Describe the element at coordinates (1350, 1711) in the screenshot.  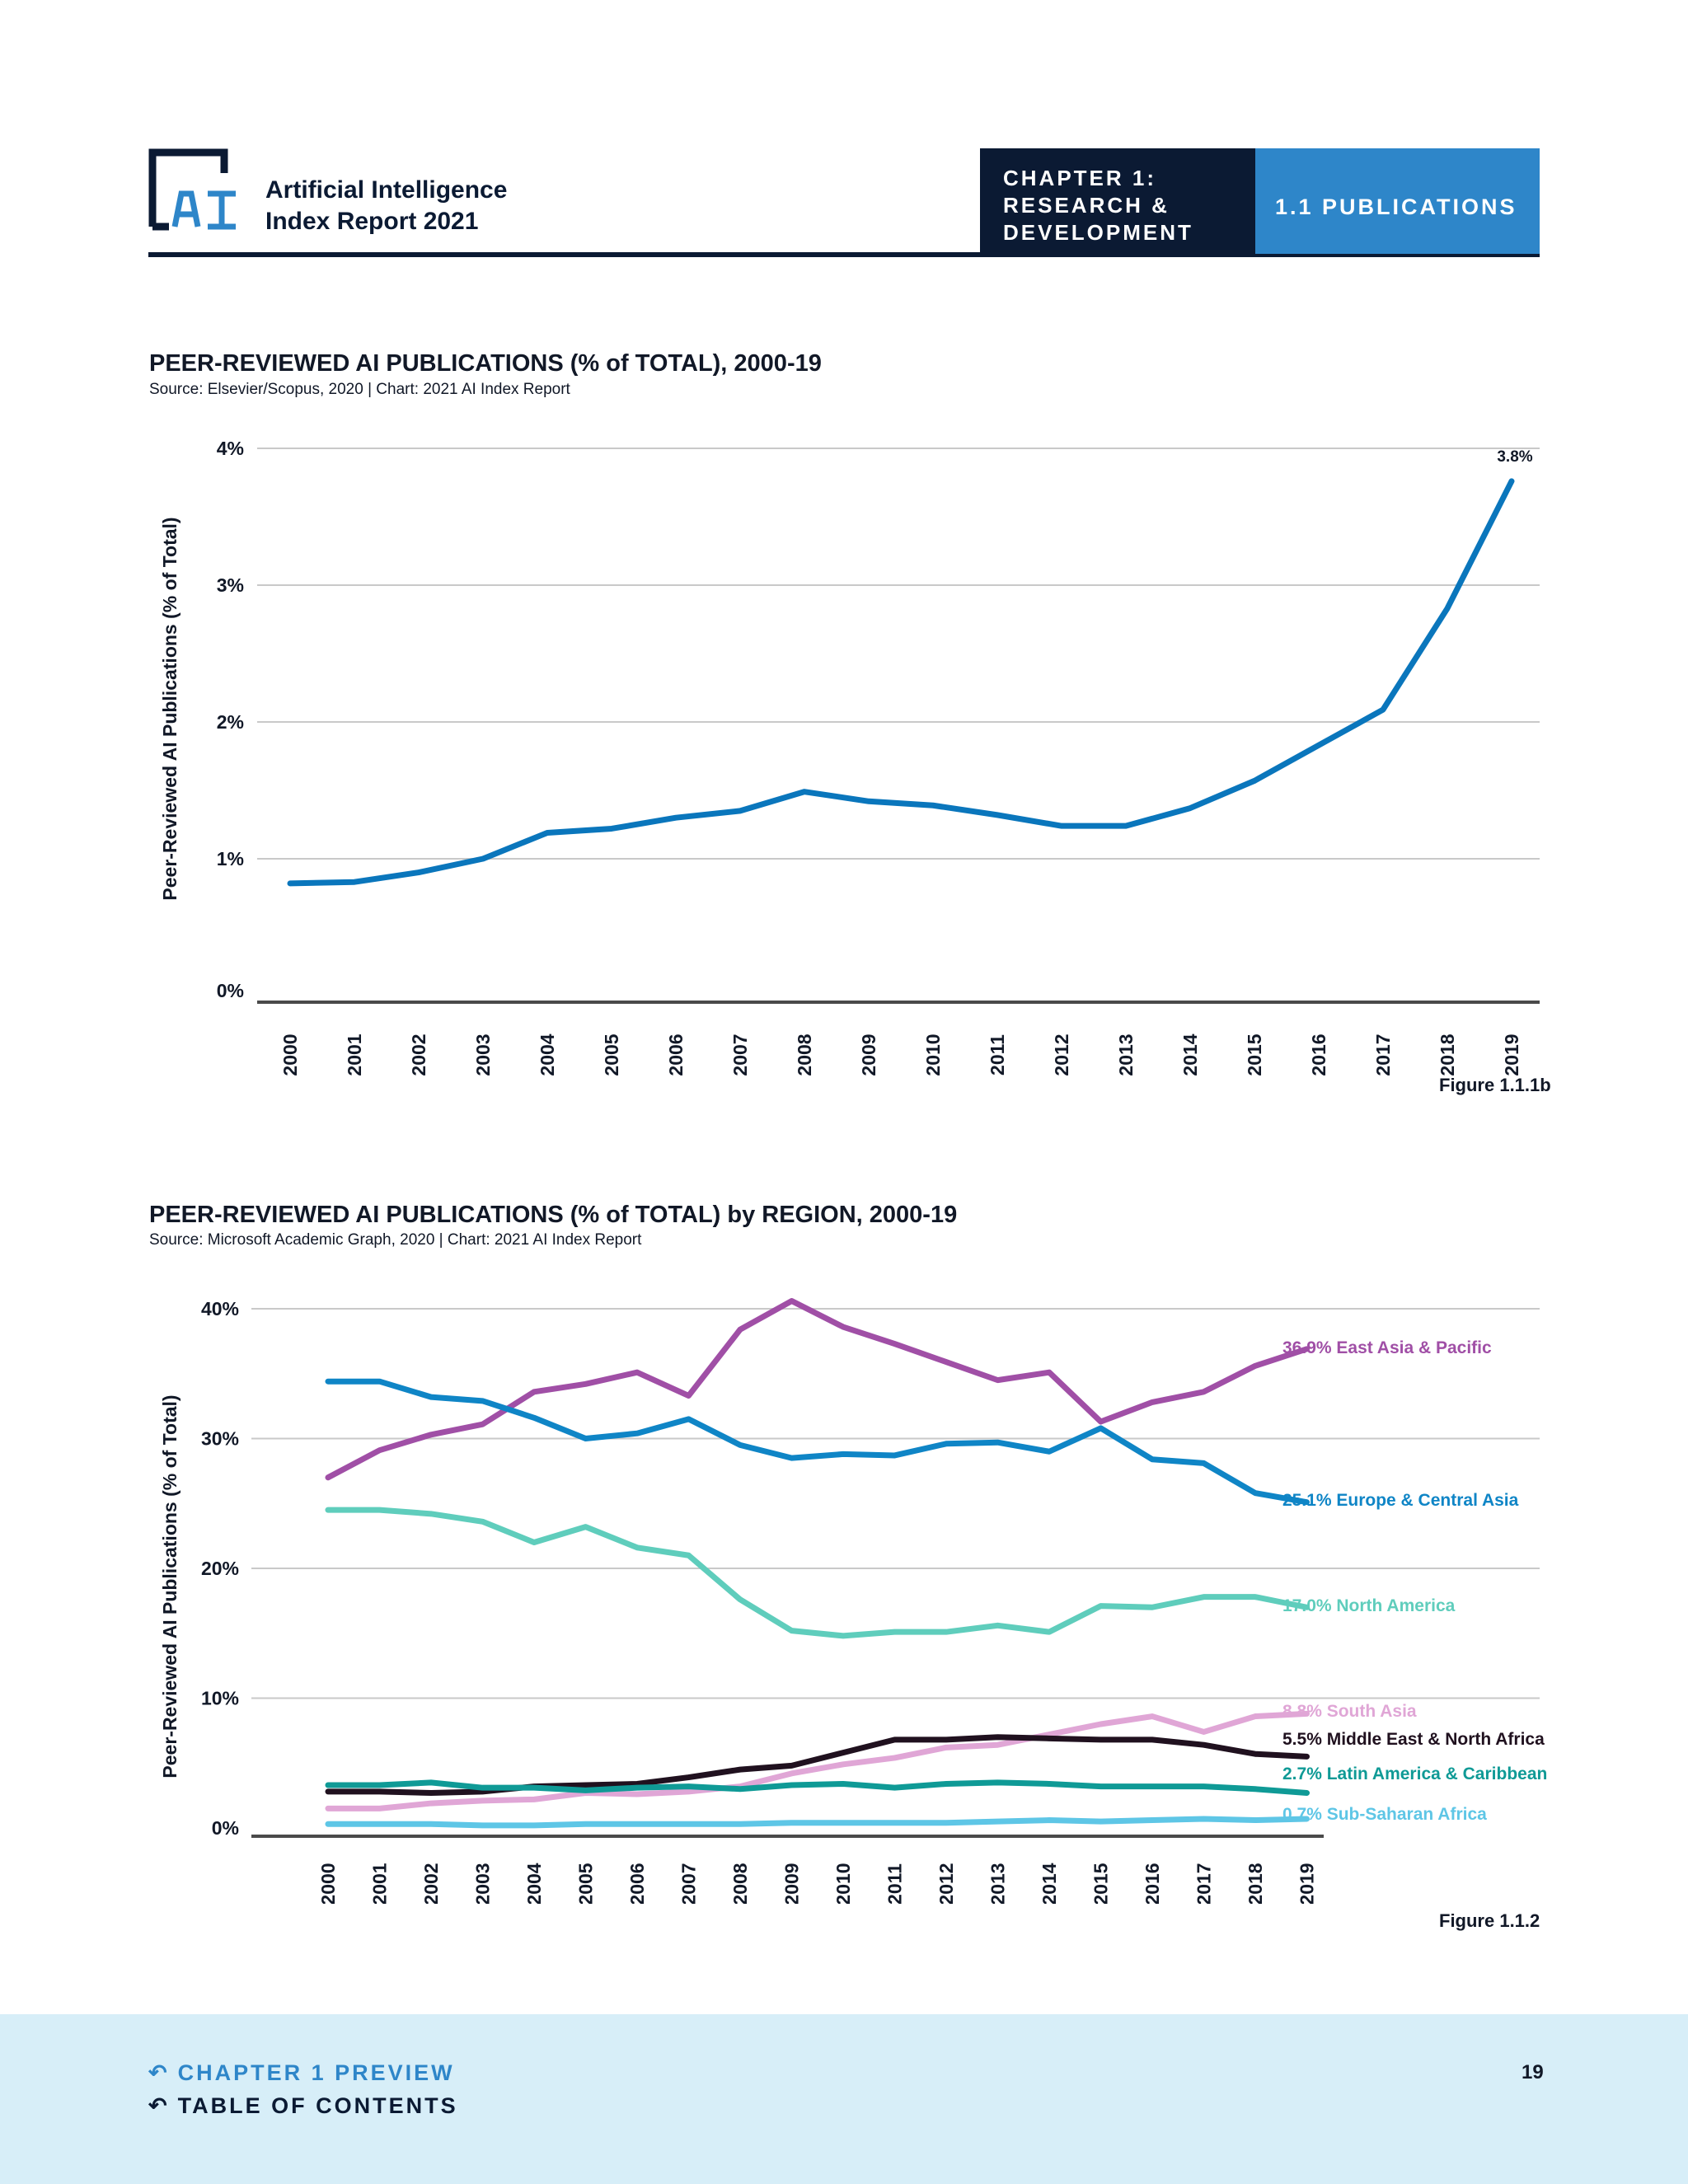
I see `series-end-label: 8.8% South Asia` at that location.